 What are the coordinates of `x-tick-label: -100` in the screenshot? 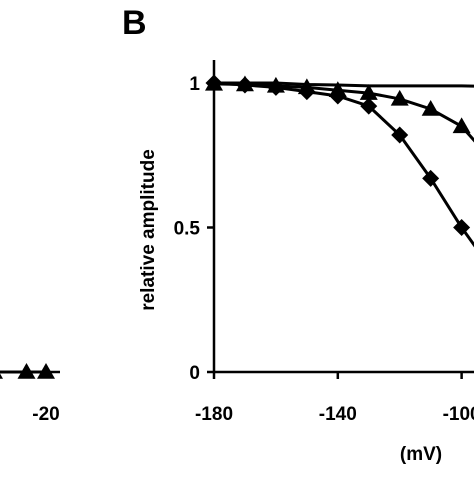 It's located at (458, 414).